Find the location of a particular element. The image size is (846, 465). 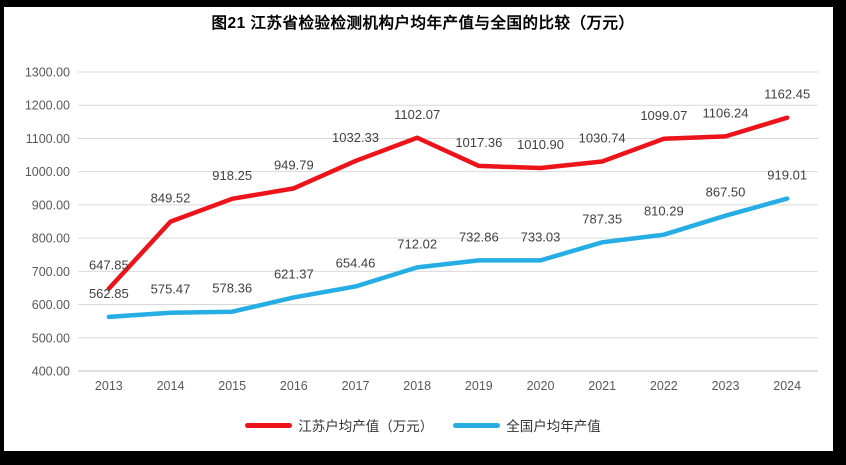

svg-text: 919.01 is located at coordinates (787, 175).